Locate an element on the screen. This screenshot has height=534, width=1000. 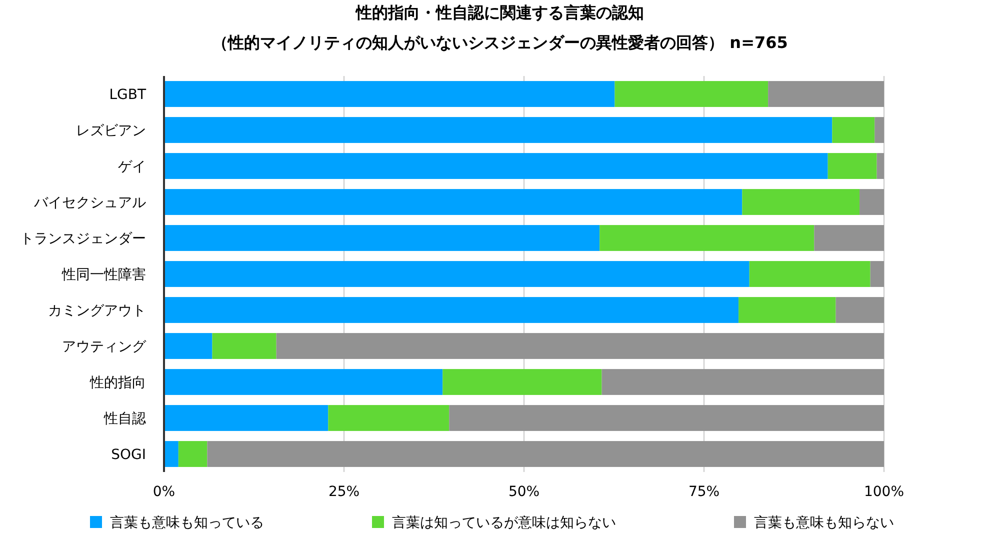
x-tick-label: 75% is located at coordinates (704, 492).